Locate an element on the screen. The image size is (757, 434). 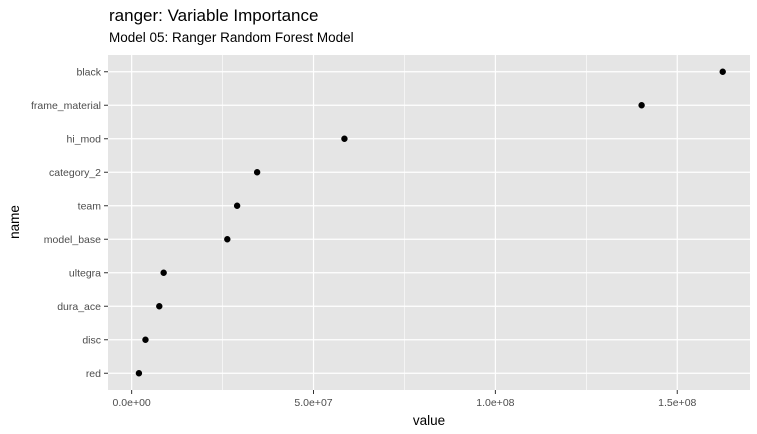
y-tick-label: team is located at coordinates (90, 206).